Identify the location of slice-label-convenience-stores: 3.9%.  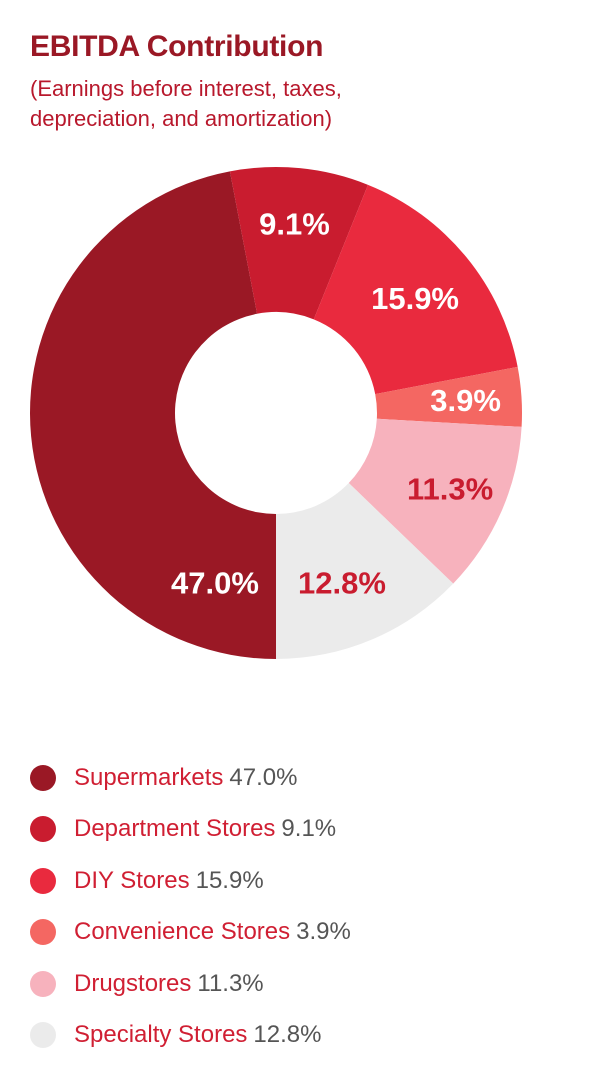
(465, 400).